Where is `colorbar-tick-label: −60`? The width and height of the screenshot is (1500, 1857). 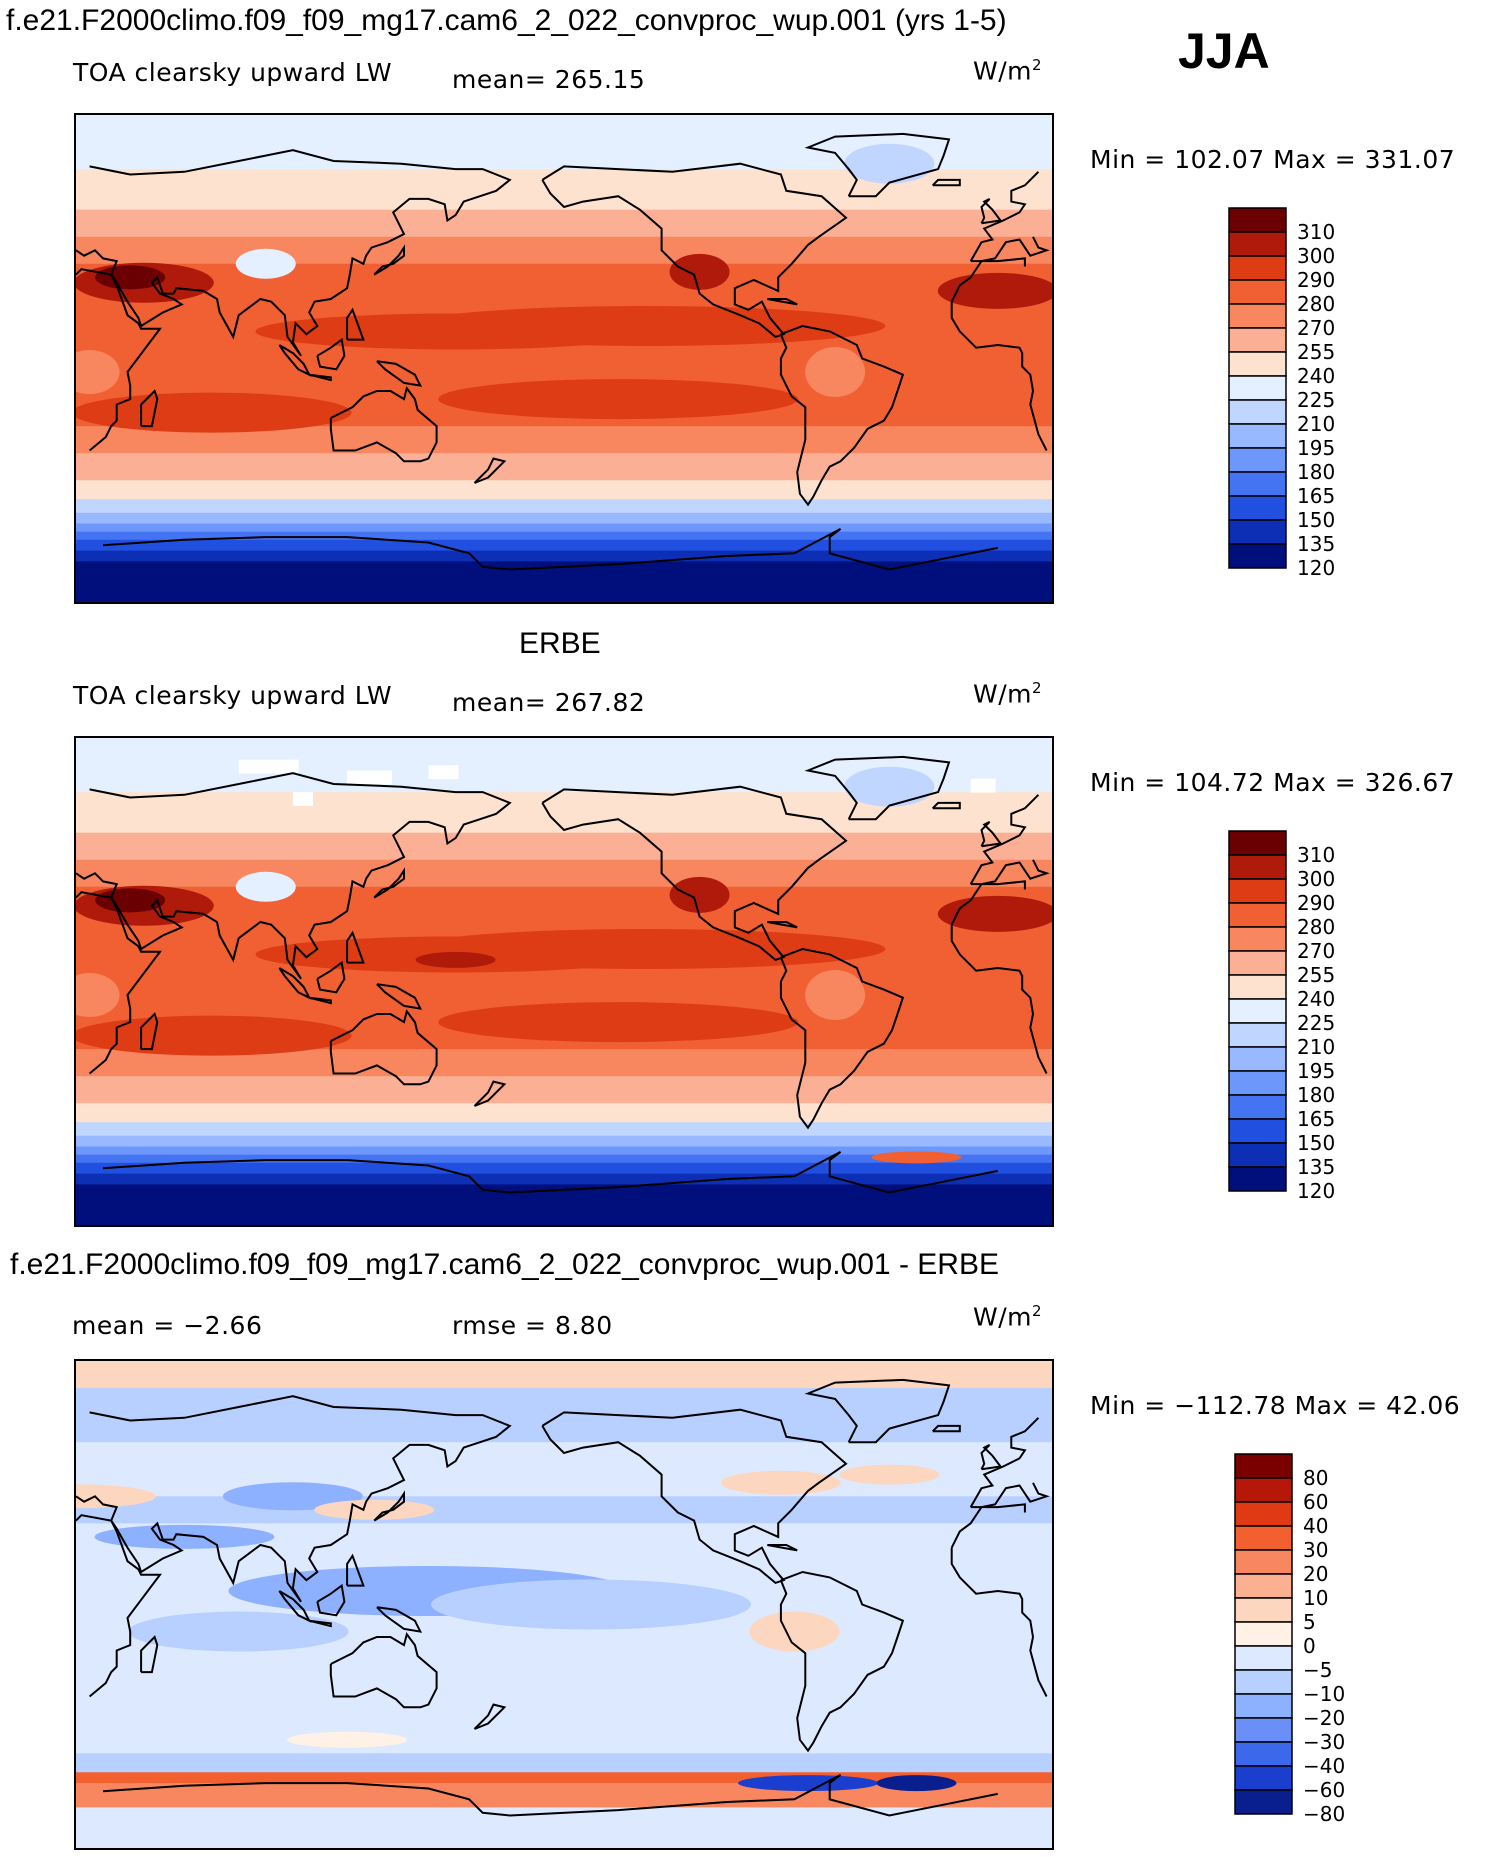
colorbar-tick-label: −60 is located at coordinates (1324, 1790).